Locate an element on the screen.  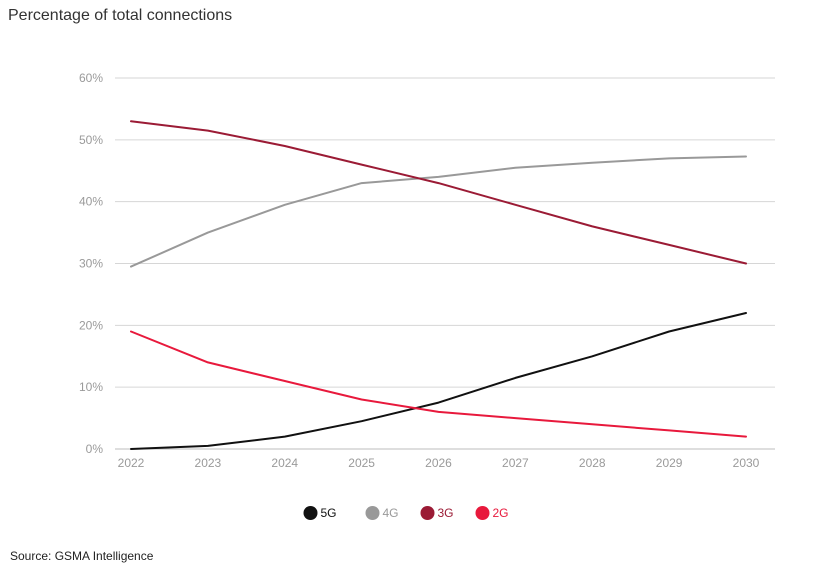
x-tick-label: 2030 is located at coordinates (746, 463).